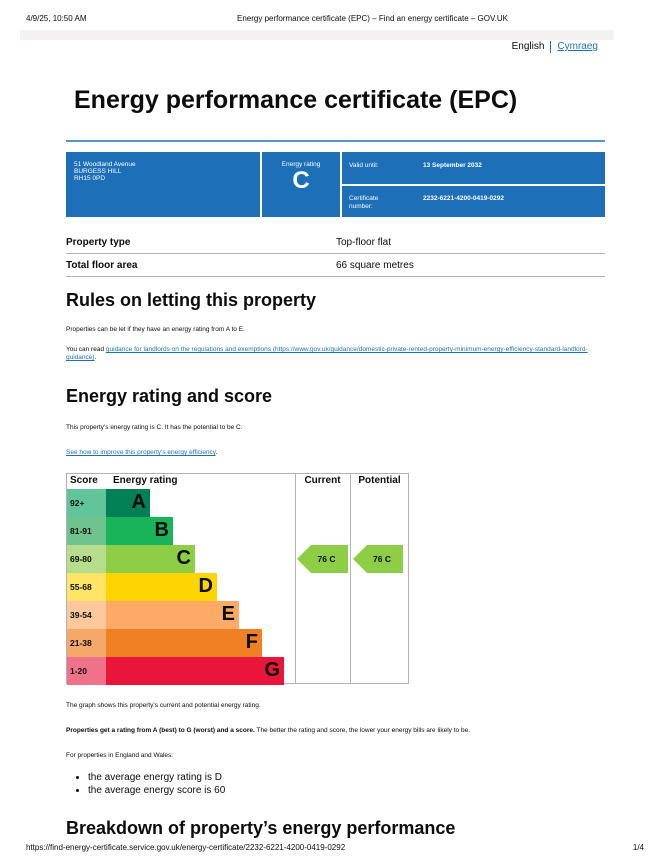 The image size is (670, 867). What do you see at coordinates (301, 180) in the screenshot?
I see `energy-rating-letter: C` at bounding box center [301, 180].